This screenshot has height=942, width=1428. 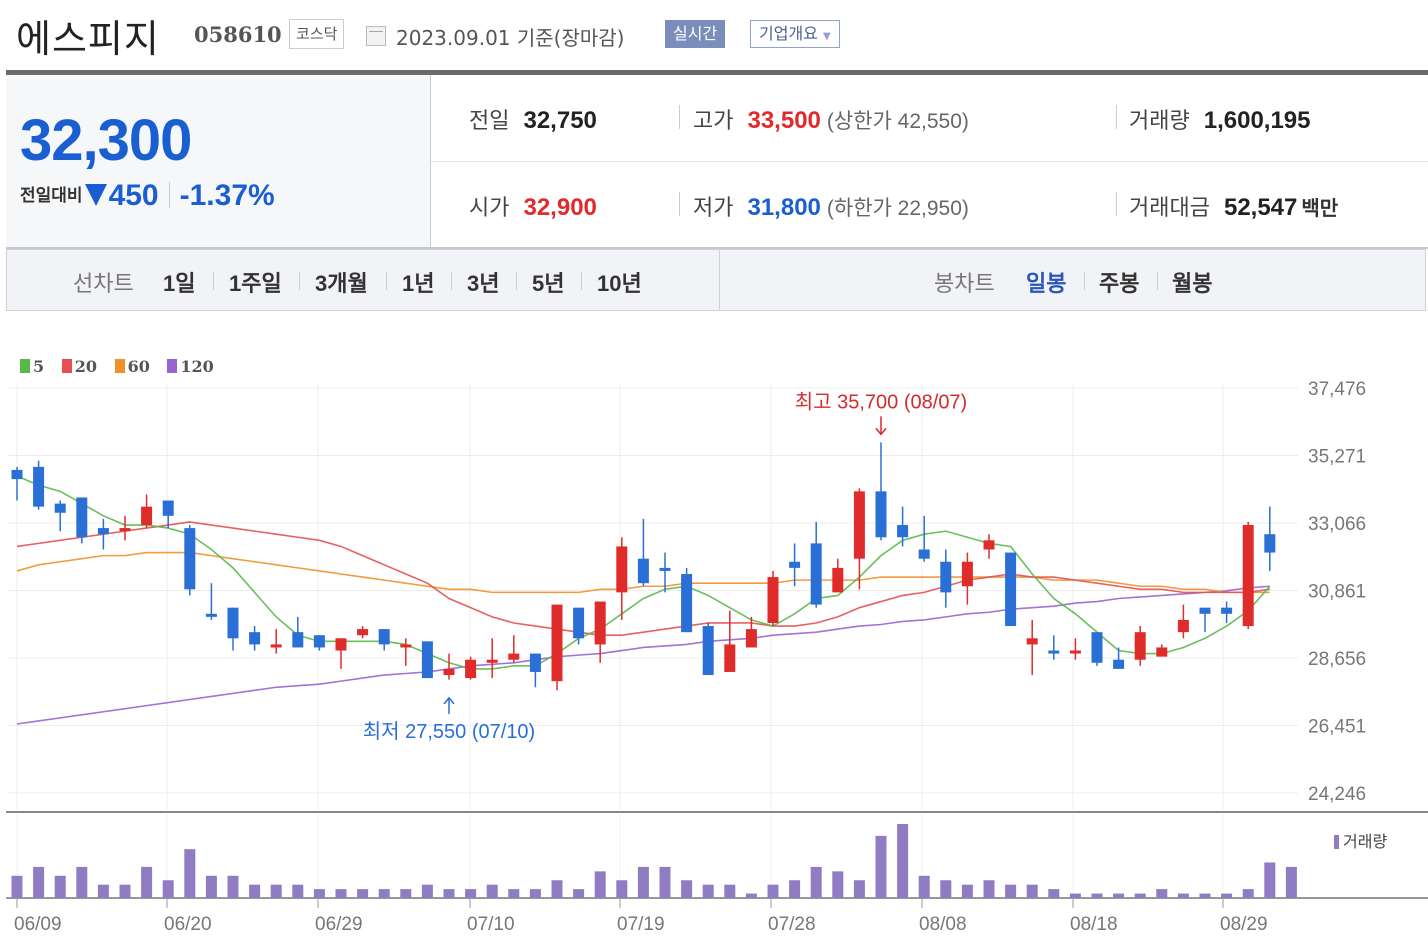 What do you see at coordinates (483, 283) in the screenshot?
I see `tab-3y: 3년` at bounding box center [483, 283].